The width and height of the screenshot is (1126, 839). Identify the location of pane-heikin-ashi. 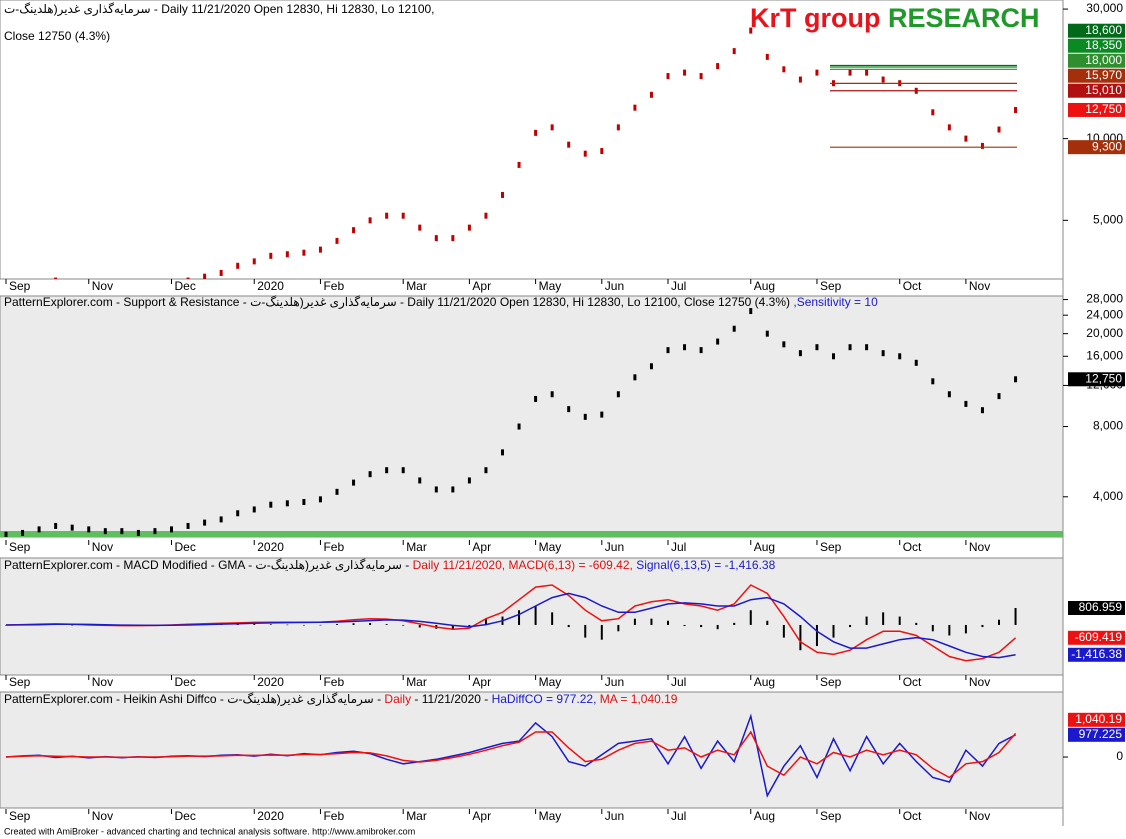
(532, 750).